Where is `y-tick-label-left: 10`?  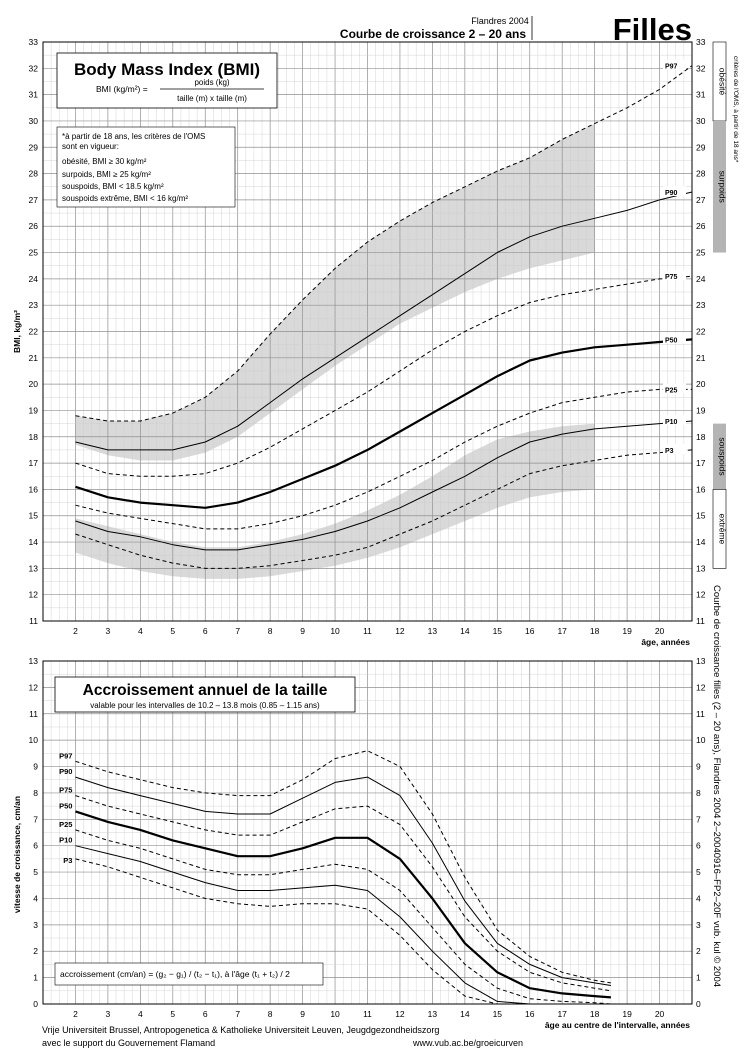 y-tick-label-left: 10 is located at coordinates (34, 740).